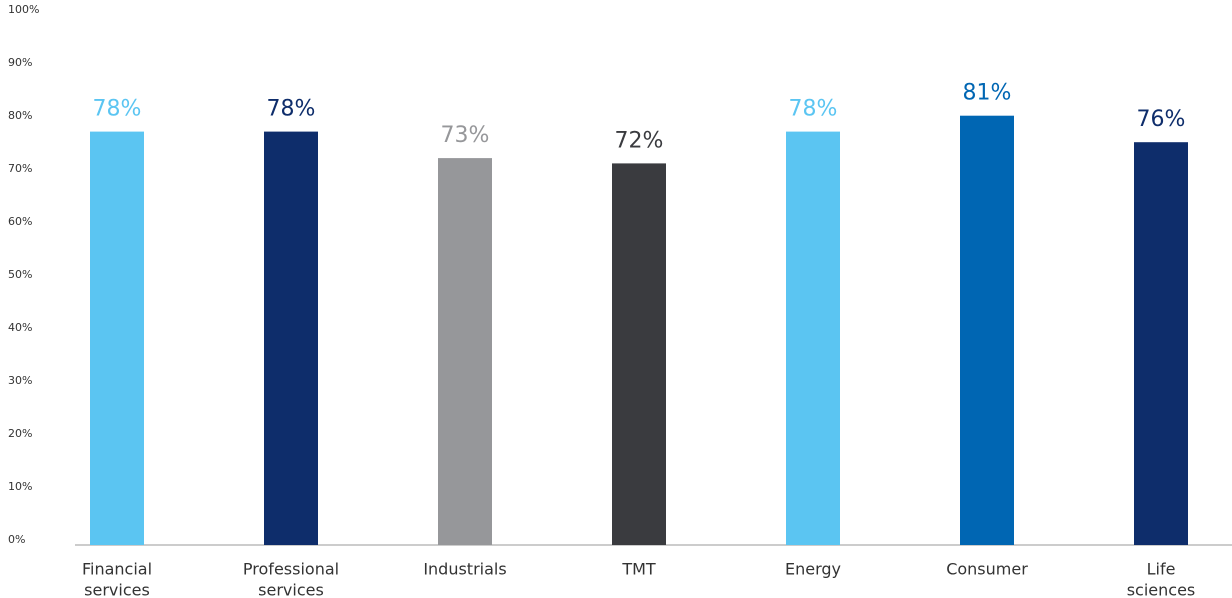  Describe the element at coordinates (16, 539) in the screenshot. I see `y-tick-label: 0%` at that location.